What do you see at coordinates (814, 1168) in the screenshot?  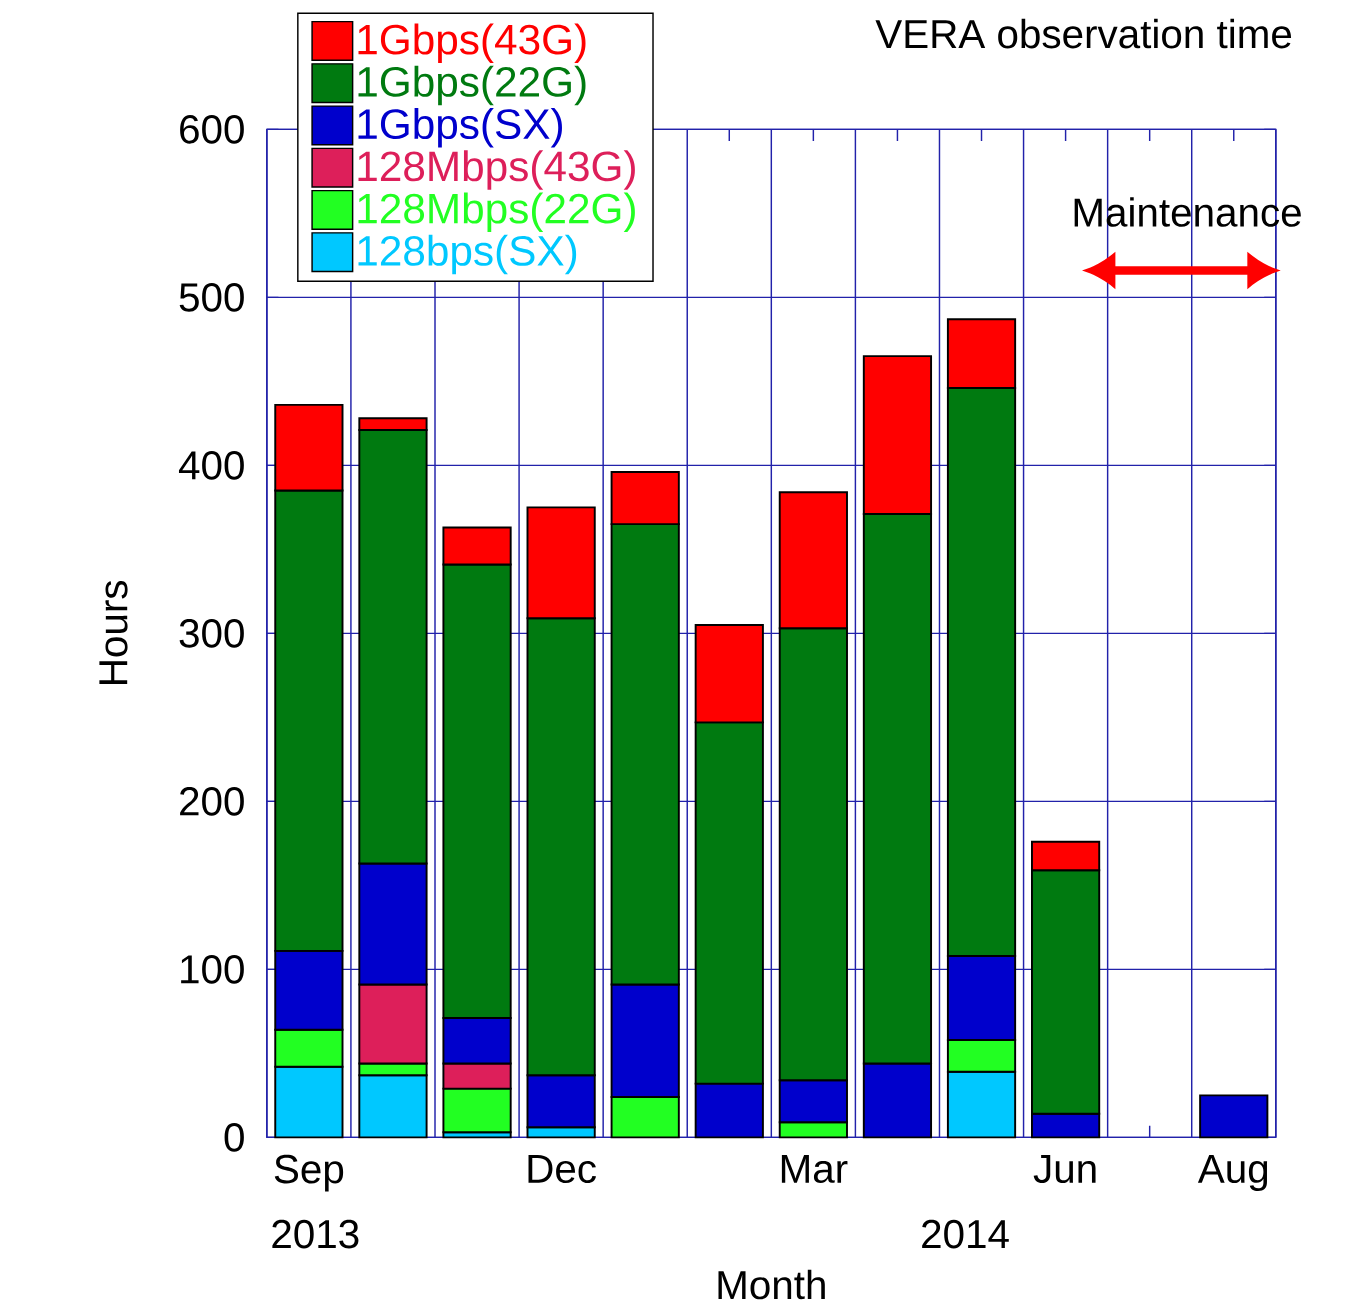 I see `x-tick-label: Mar` at bounding box center [814, 1168].